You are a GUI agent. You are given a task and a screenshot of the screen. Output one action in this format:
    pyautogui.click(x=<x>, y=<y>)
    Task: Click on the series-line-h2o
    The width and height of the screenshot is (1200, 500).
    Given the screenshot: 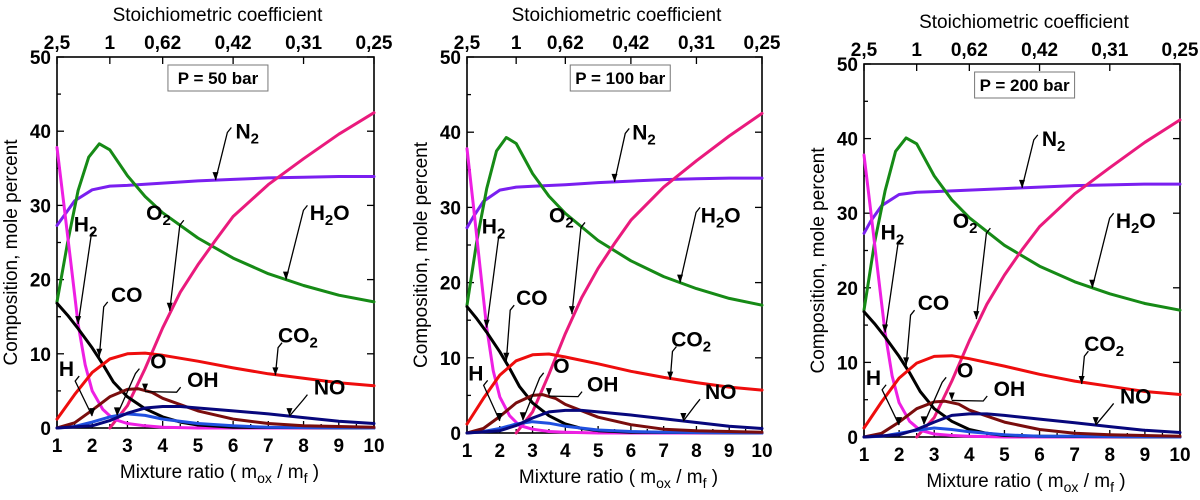 What is the action you would take?
    pyautogui.click(x=1022, y=224)
    